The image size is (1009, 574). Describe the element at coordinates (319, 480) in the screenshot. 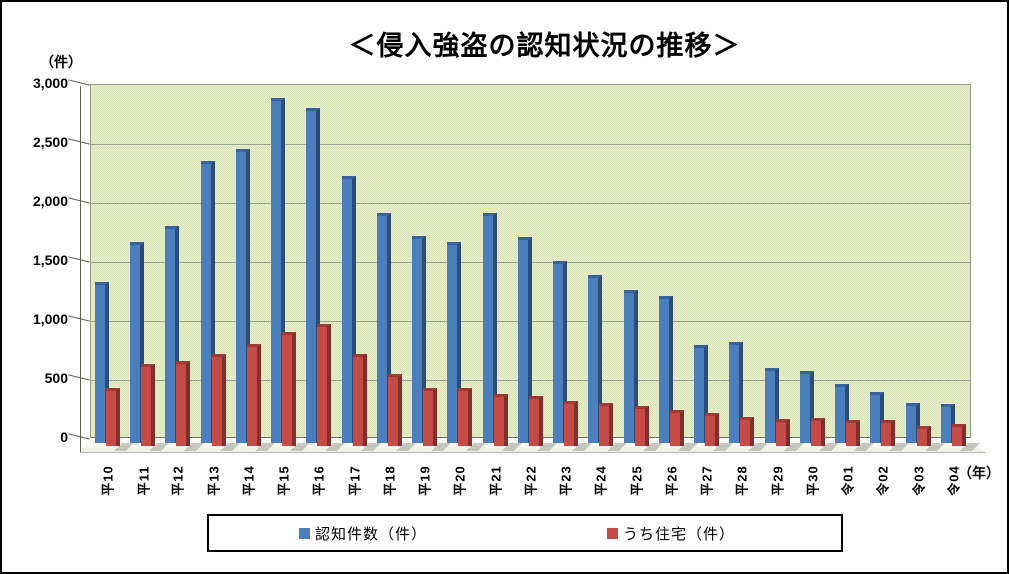

I see `x-tick-label: 平16` at that location.